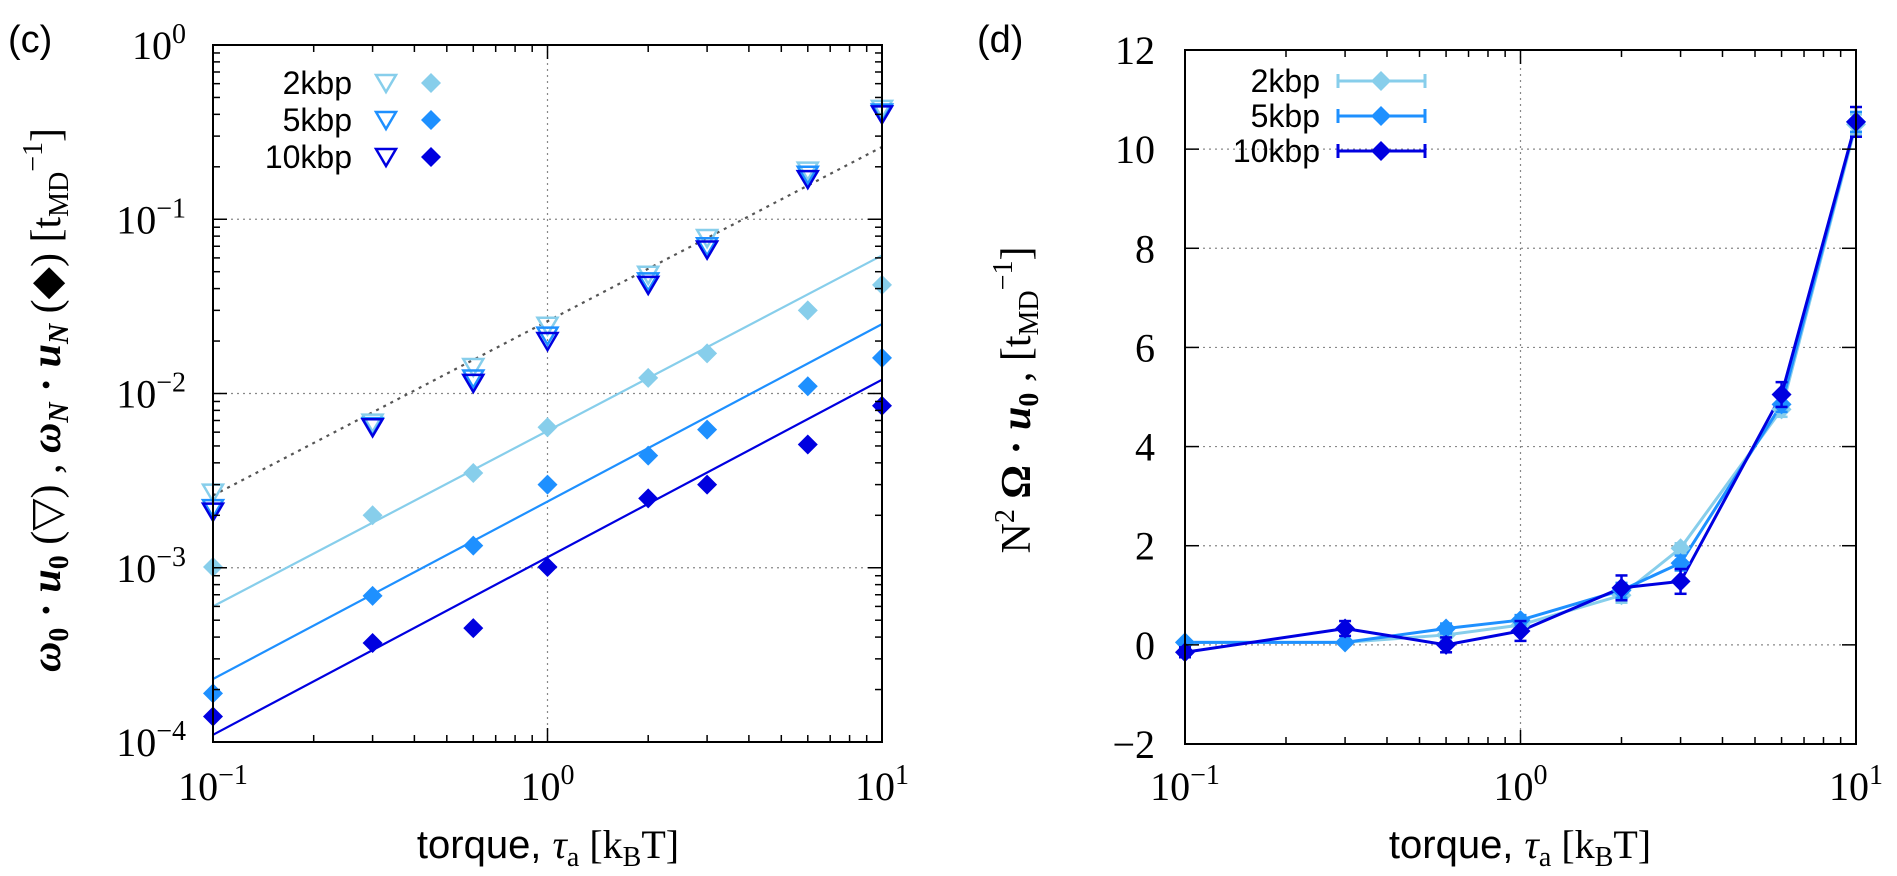 Image resolution: width=1897 pixels, height=876 pixels. I want to click on x-axis-label-c: torque, τa [kBT], so click(548, 847).